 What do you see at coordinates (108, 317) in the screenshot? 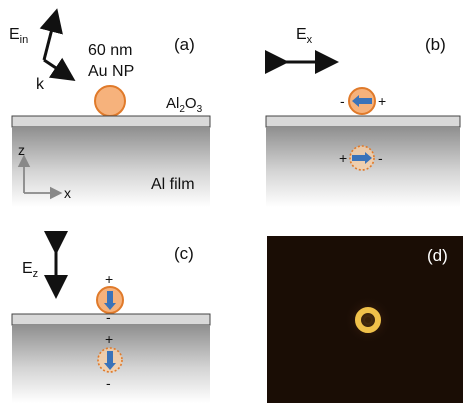
I see `np-minus-sign-c: -` at bounding box center [108, 317].